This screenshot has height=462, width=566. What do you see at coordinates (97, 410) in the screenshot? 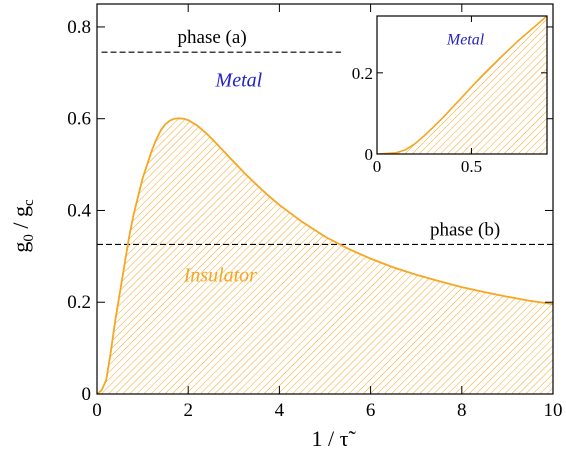
I see `main-x-tick-label: 0` at bounding box center [97, 410].